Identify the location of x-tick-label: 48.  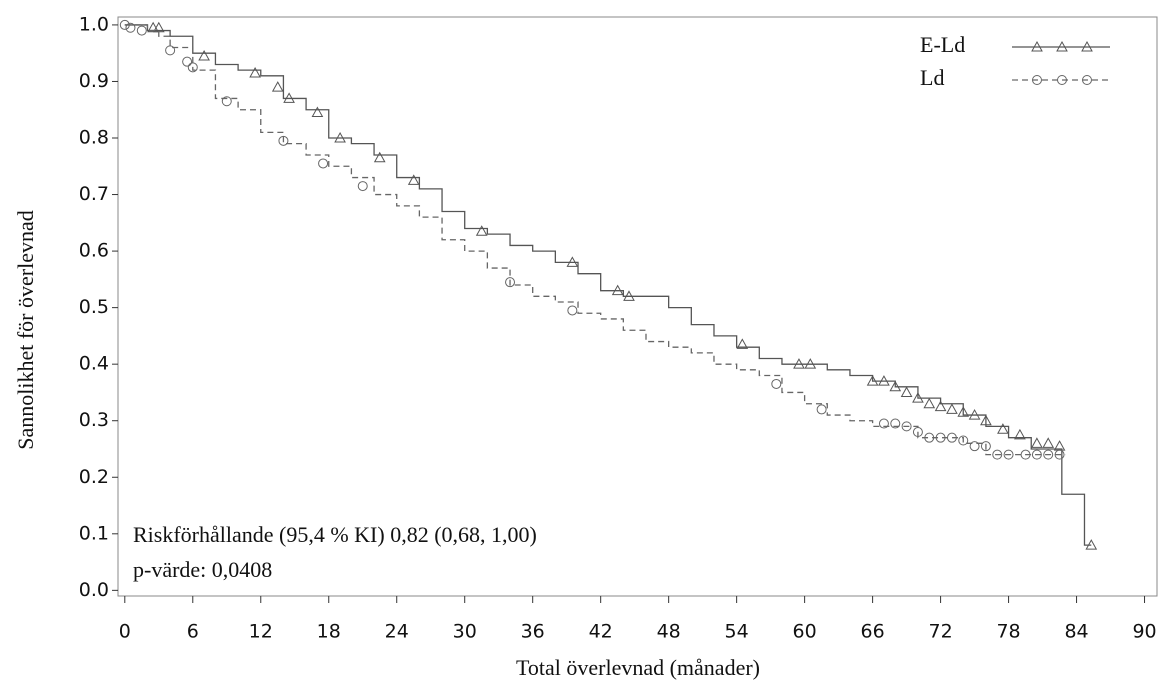
(669, 632).